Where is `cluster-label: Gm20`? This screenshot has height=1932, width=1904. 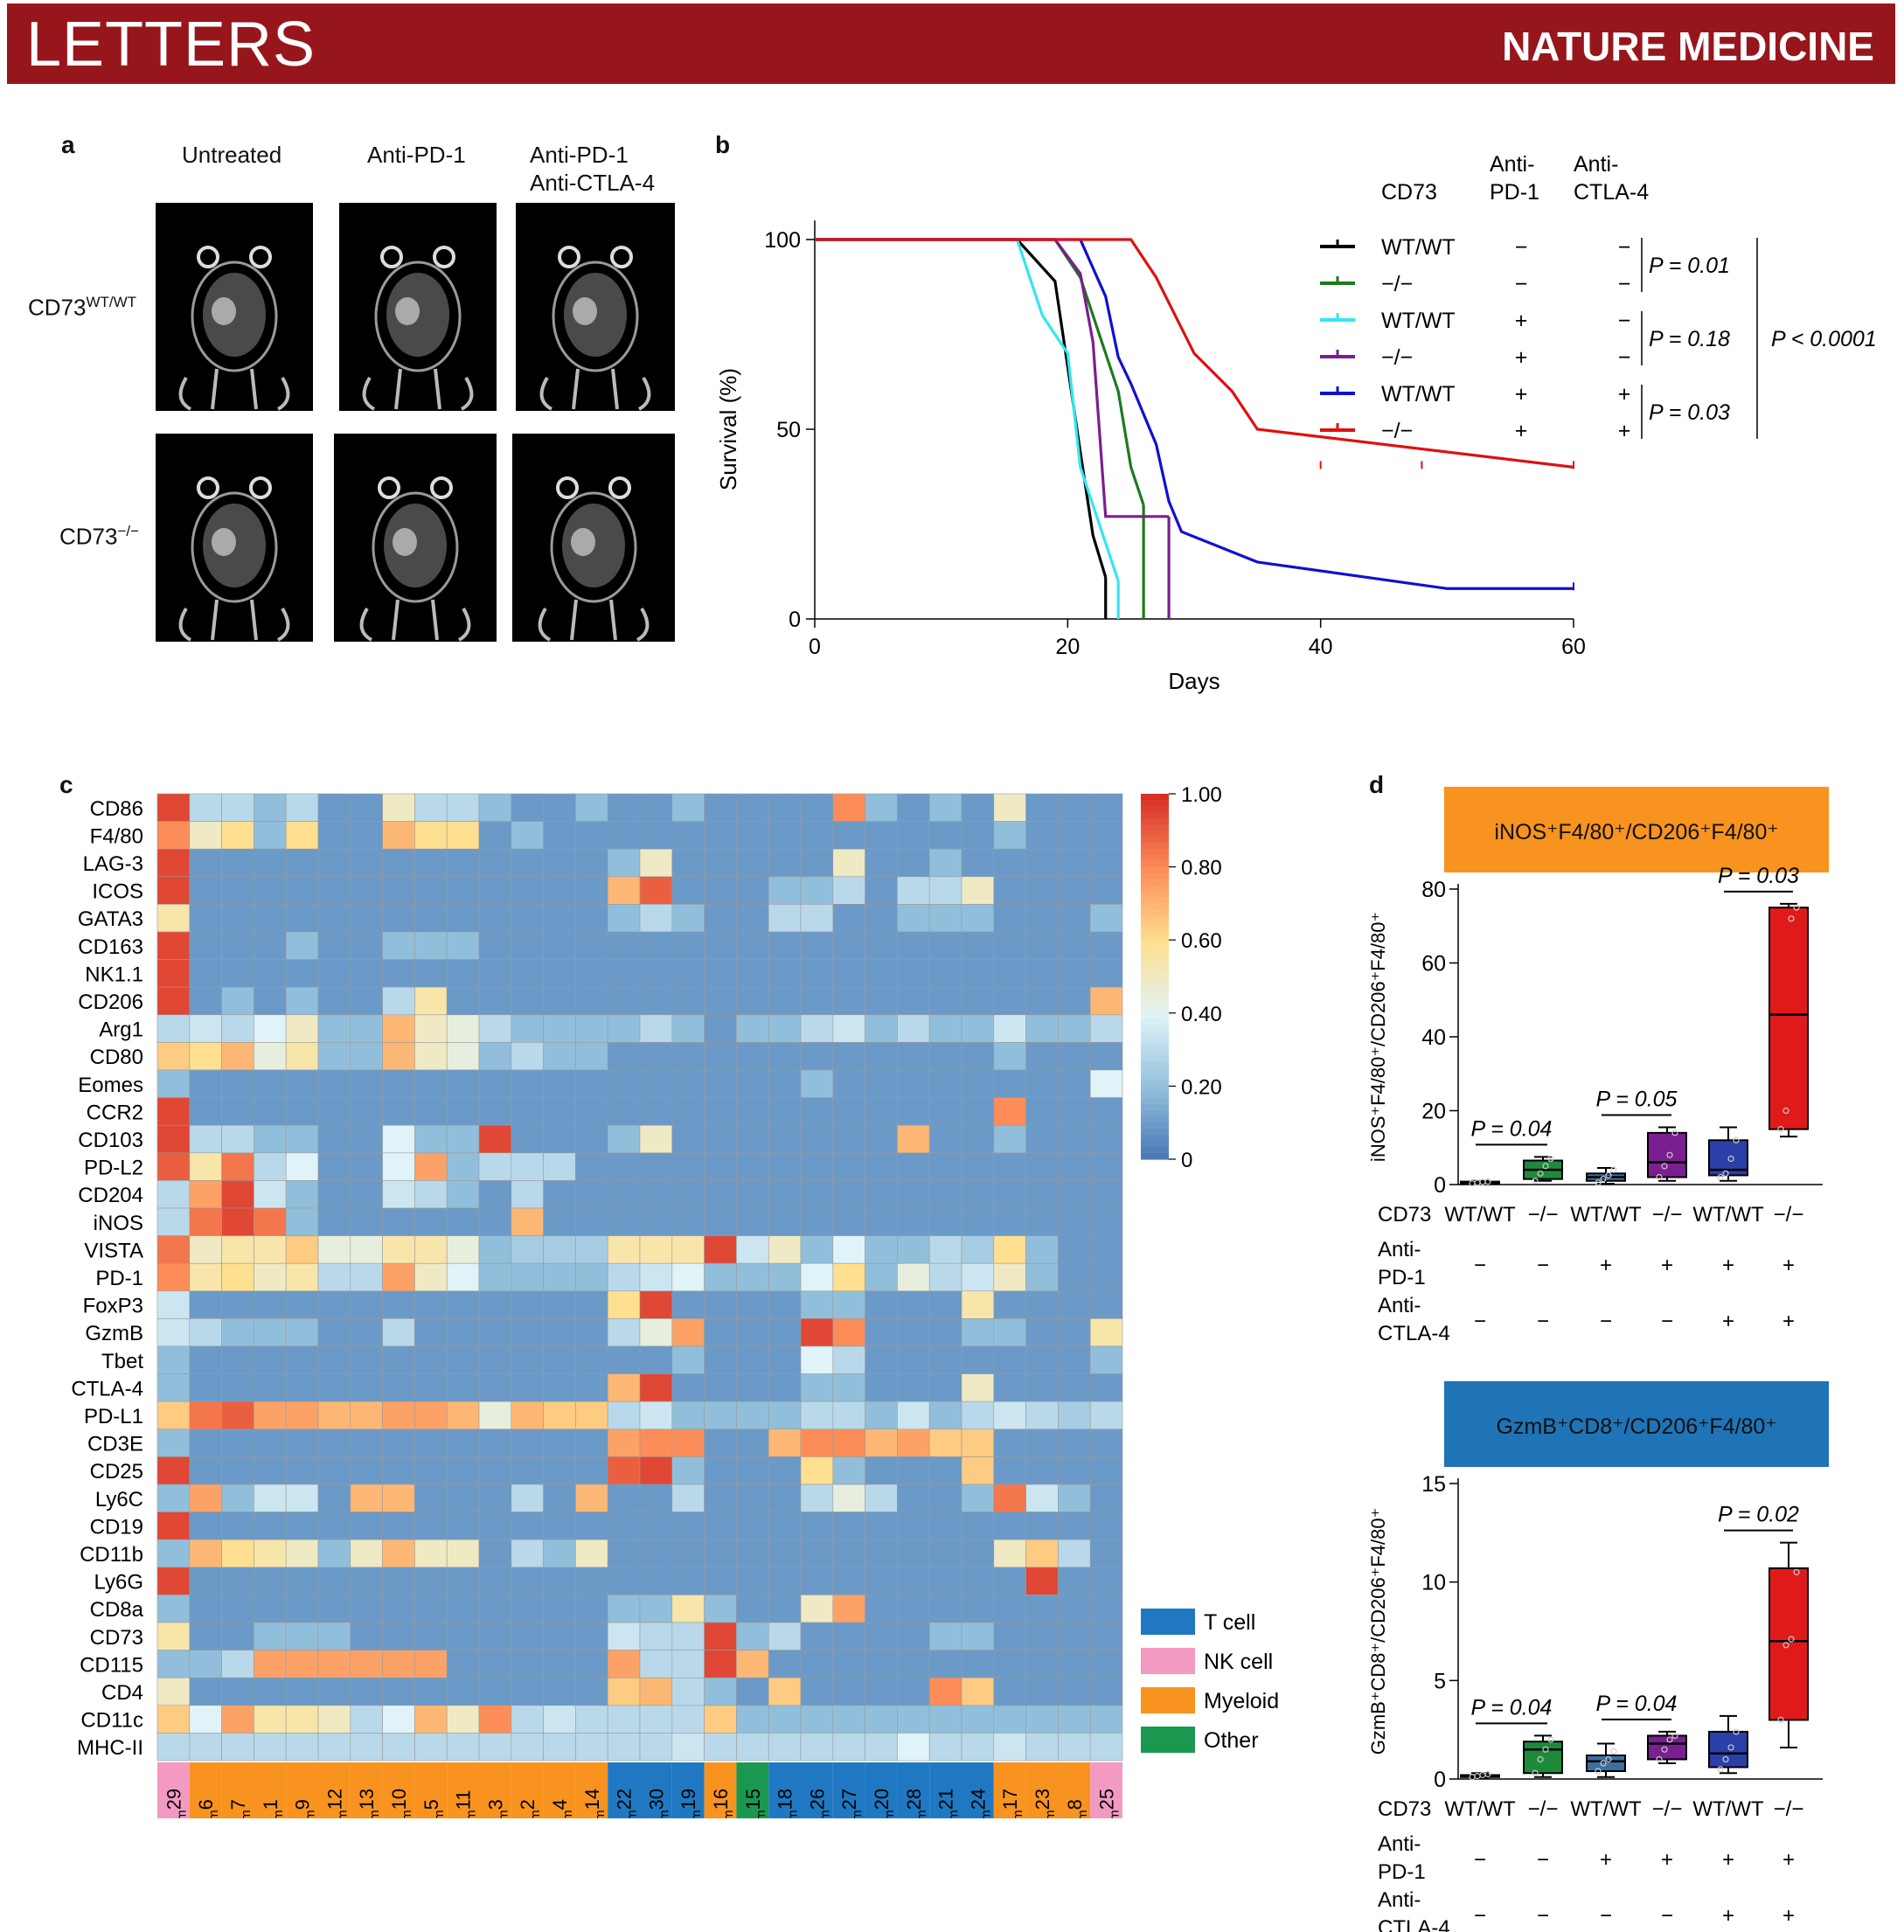 cluster-label: Gm20 is located at coordinates (884, 1803).